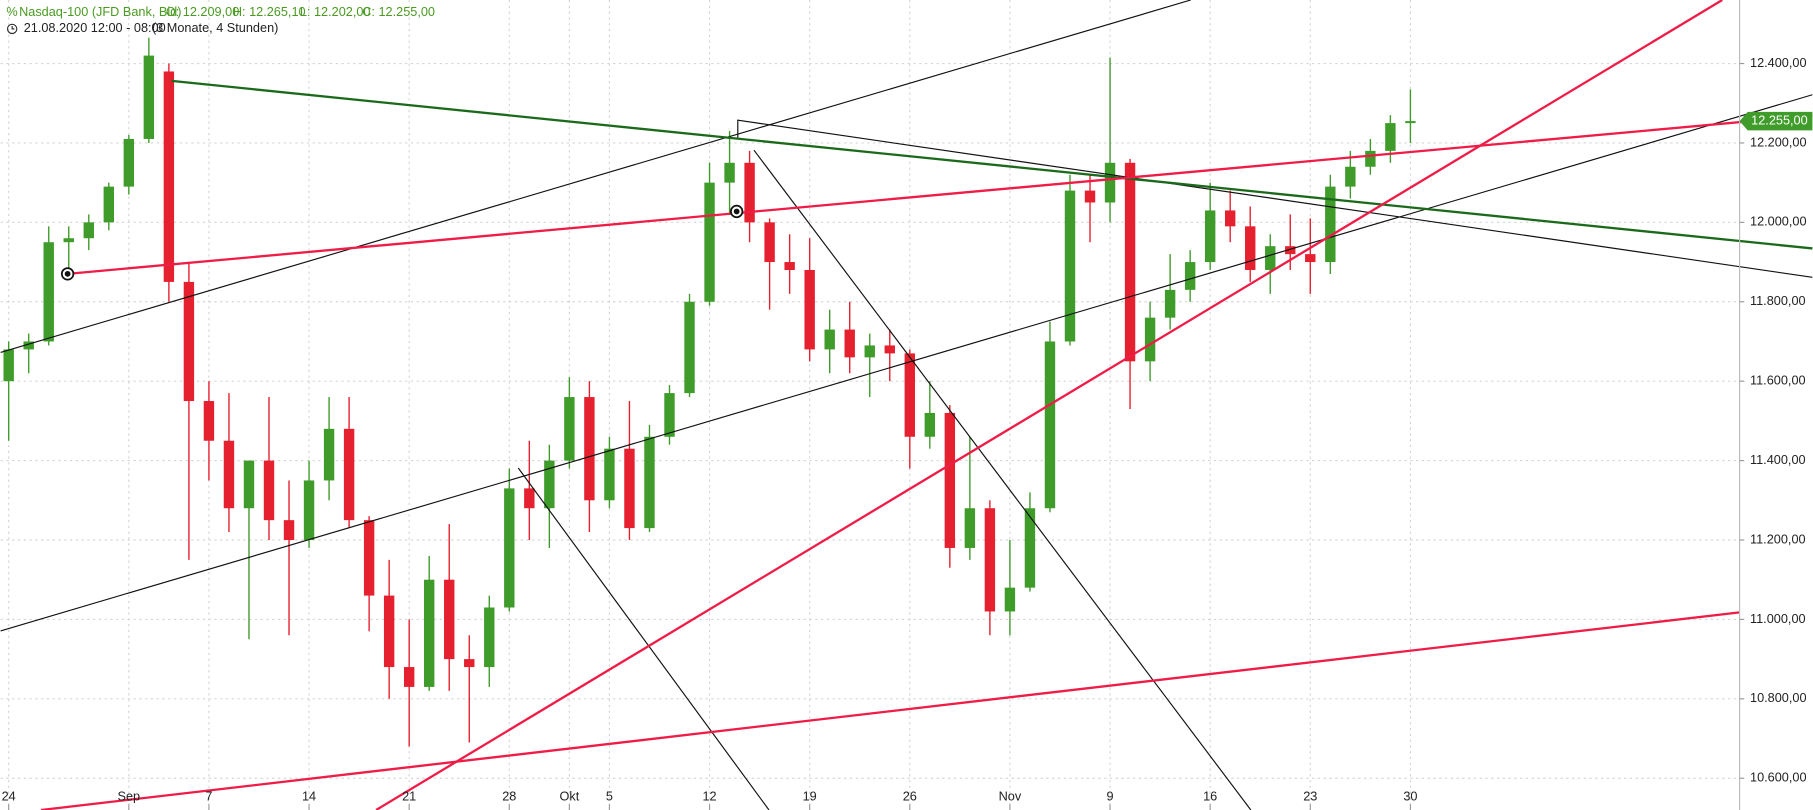 The image size is (1813, 810). What do you see at coordinates (1779, 119) in the screenshot?
I see `price-tag-label: 12.255,00` at bounding box center [1779, 119].